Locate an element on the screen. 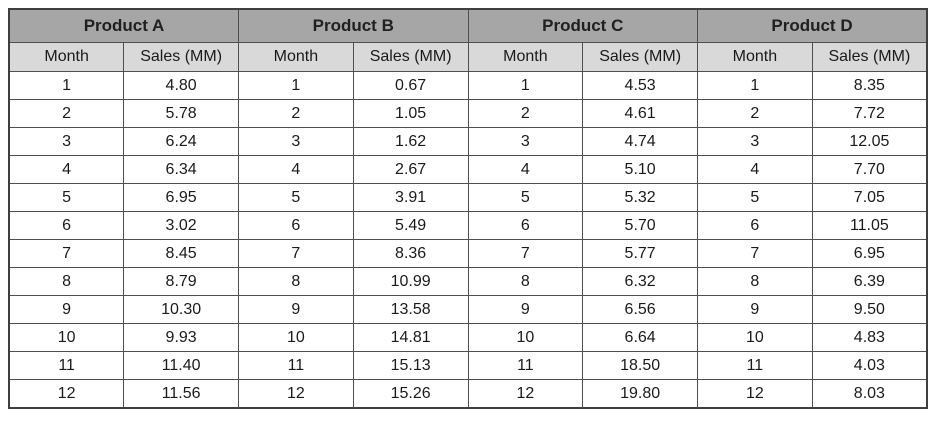 Image resolution: width=936 pixels, height=428 pixels. table-row: 9 10.30 9 13.58 9 6.56 9 9.50 is located at coordinates (468, 309).